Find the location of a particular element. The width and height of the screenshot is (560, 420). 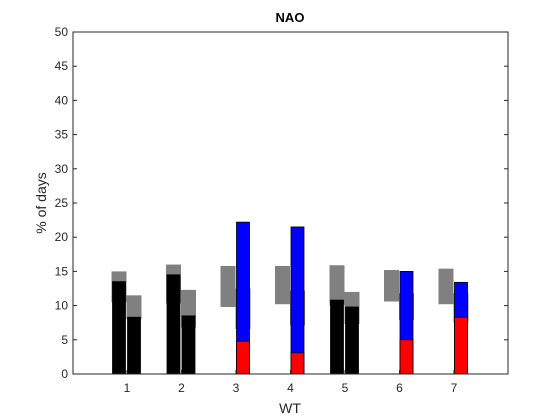

y-tick-label: 35 is located at coordinates (62, 135).